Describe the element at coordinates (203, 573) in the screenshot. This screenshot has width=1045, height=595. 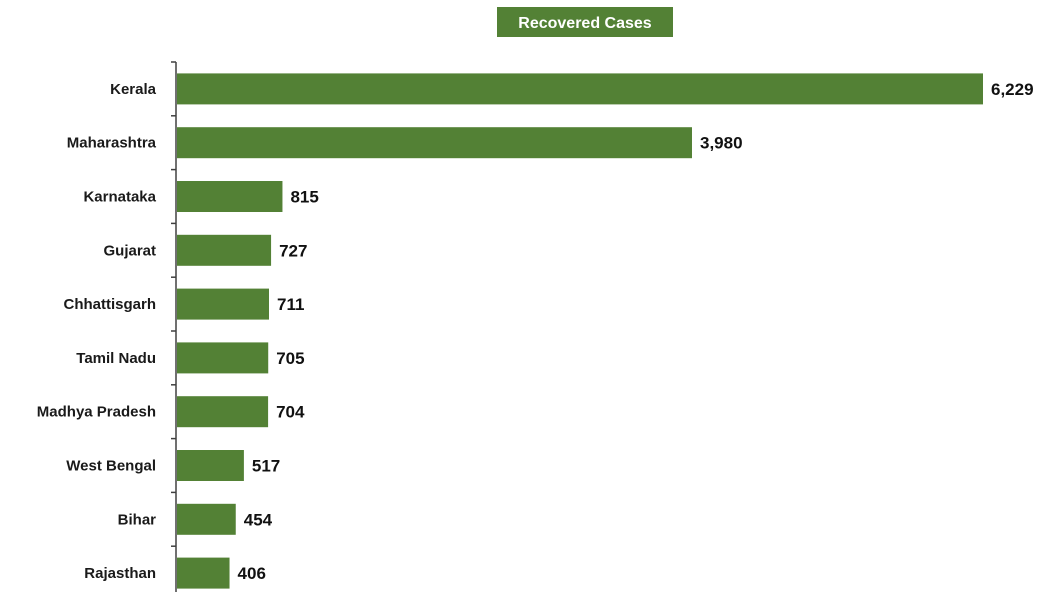
I see `bar-rajasthan` at that location.